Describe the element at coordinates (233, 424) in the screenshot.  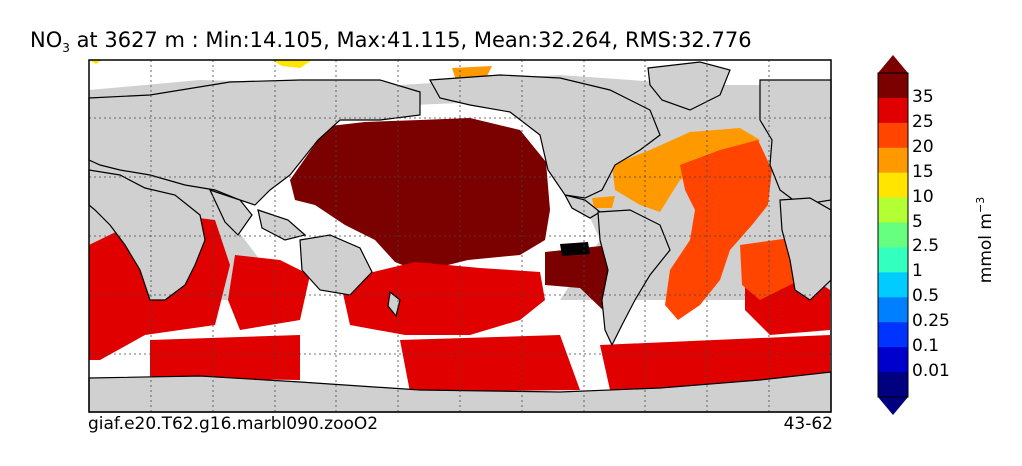
I see `case-name: giaf.e20.T62.g16.marbl090.zooO2` at that location.